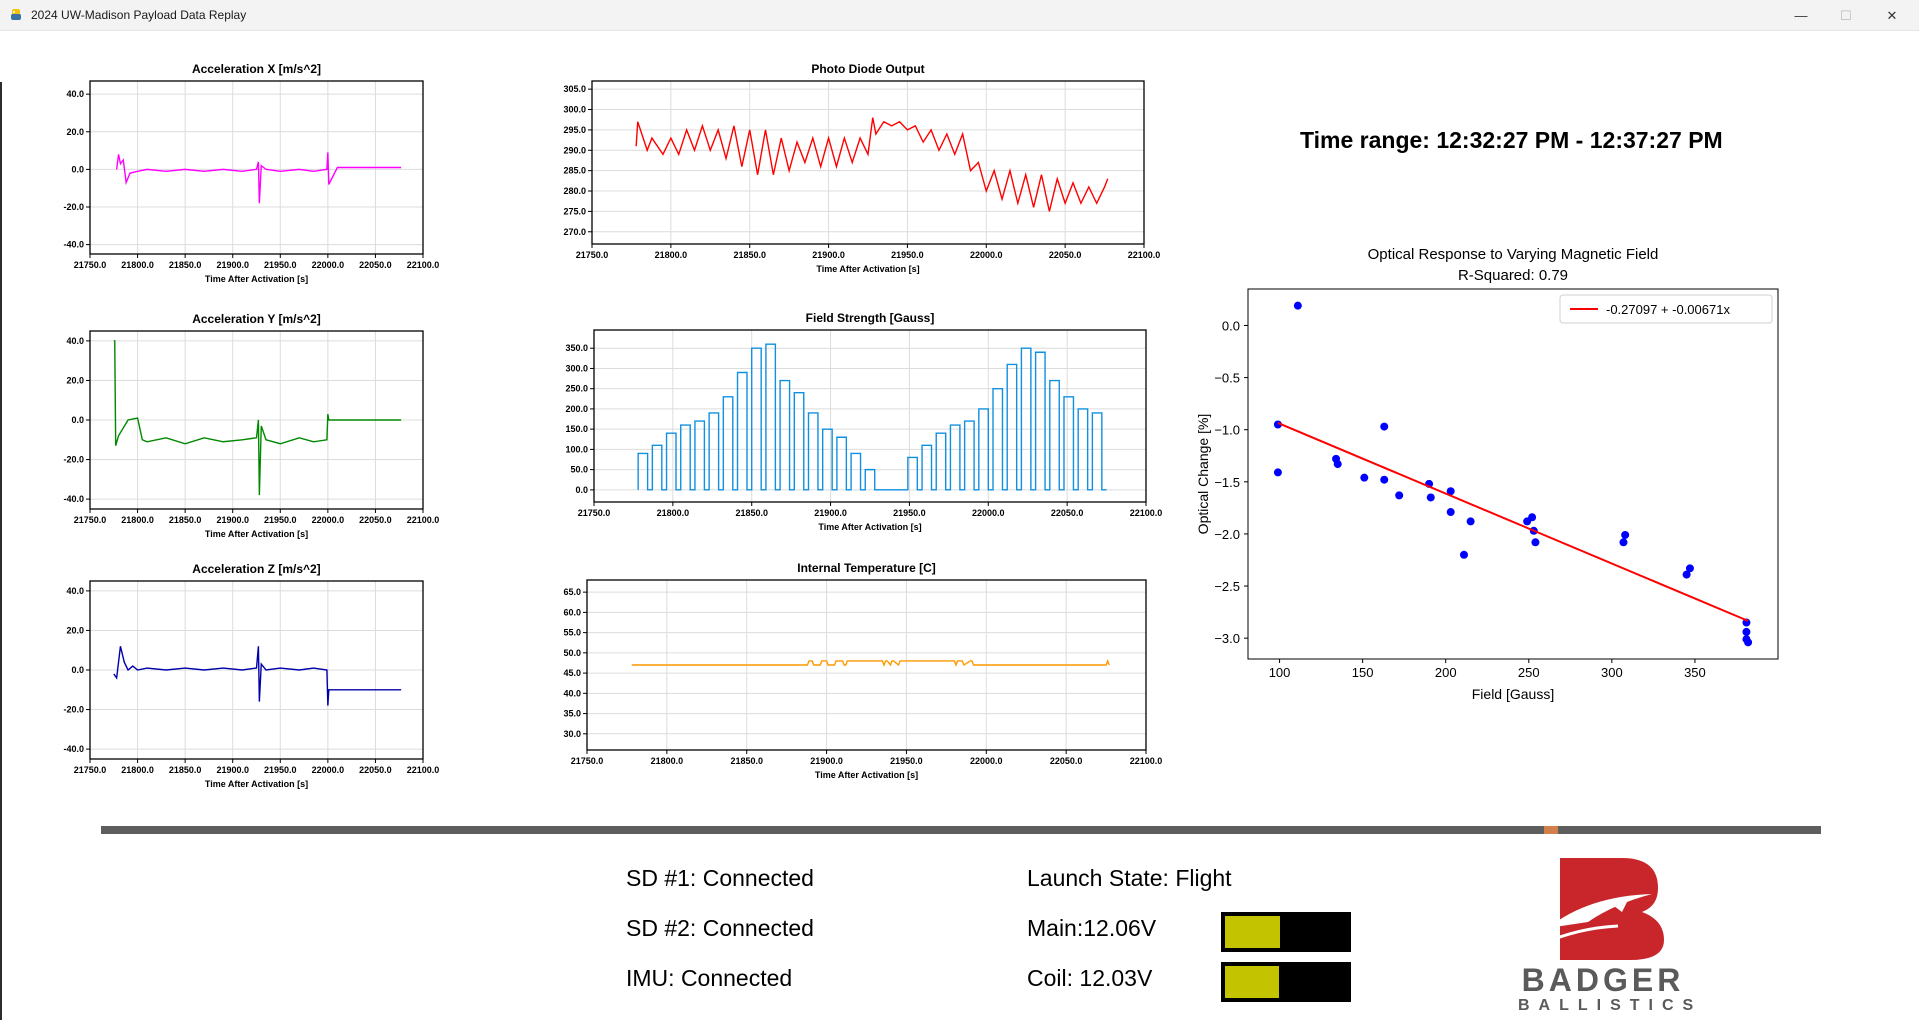 Image resolution: width=1919 pixels, height=1029 pixels. Describe the element at coordinates (1892, 15) in the screenshot. I see `close-button: ✕` at that location.